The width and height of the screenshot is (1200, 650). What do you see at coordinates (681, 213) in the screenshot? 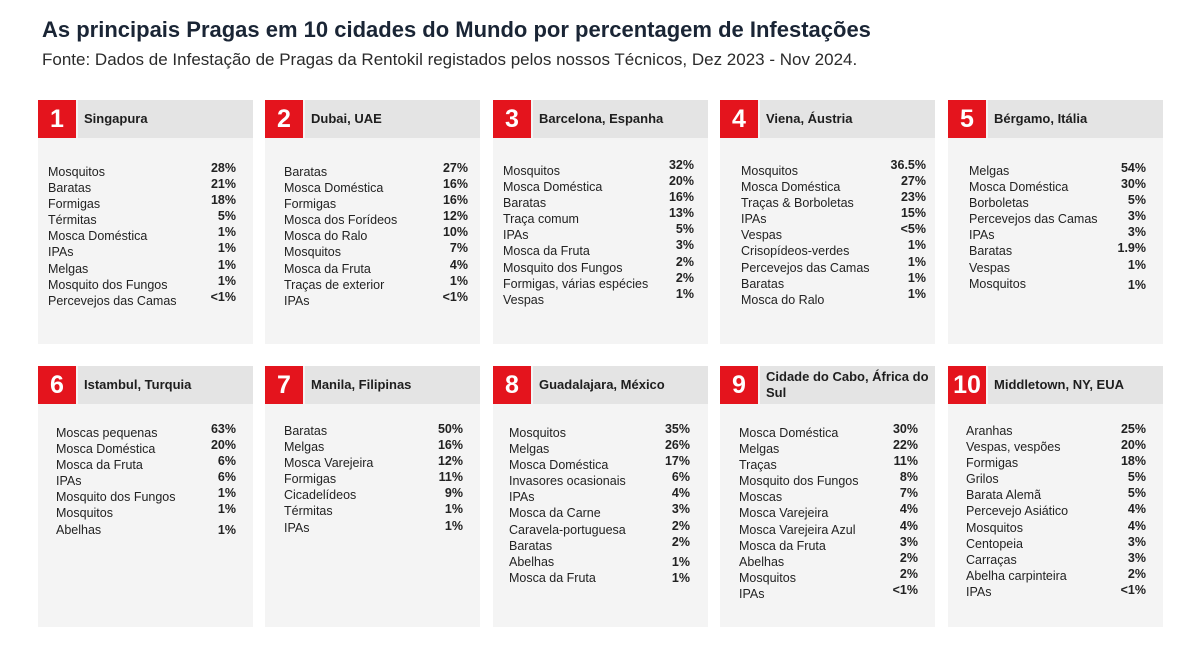
I see `pest-percentage: 13%` at bounding box center [681, 213].